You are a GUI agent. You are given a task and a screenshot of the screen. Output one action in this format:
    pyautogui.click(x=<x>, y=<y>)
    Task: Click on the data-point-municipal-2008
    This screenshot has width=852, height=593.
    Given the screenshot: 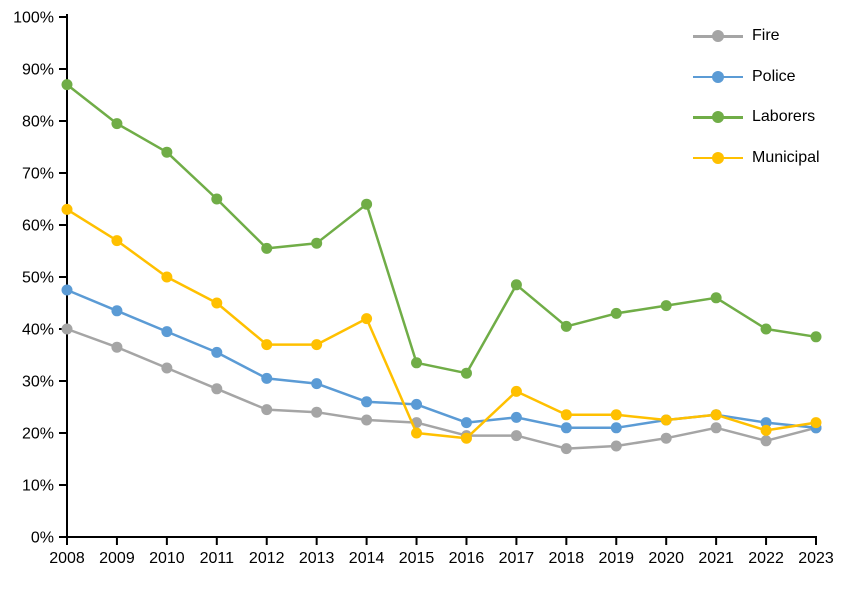 What is the action you would take?
    pyautogui.click(x=67, y=209)
    